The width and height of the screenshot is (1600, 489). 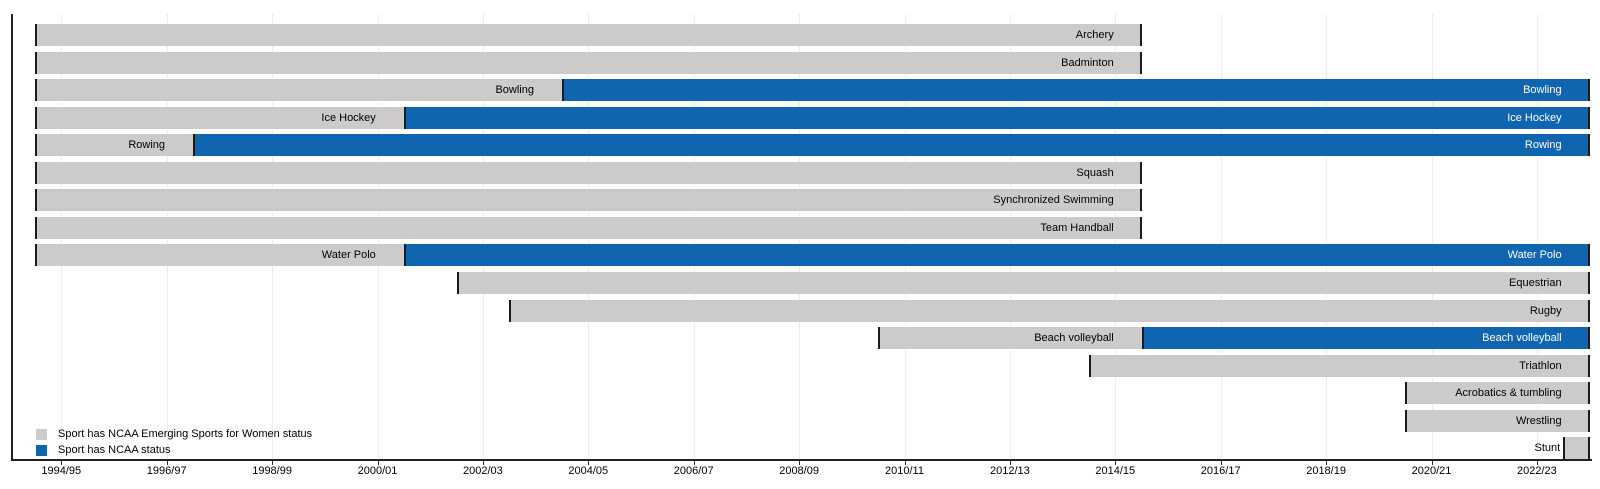 What do you see at coordinates (1095, 172) in the screenshot?
I see `bar-label: Squash` at bounding box center [1095, 172].